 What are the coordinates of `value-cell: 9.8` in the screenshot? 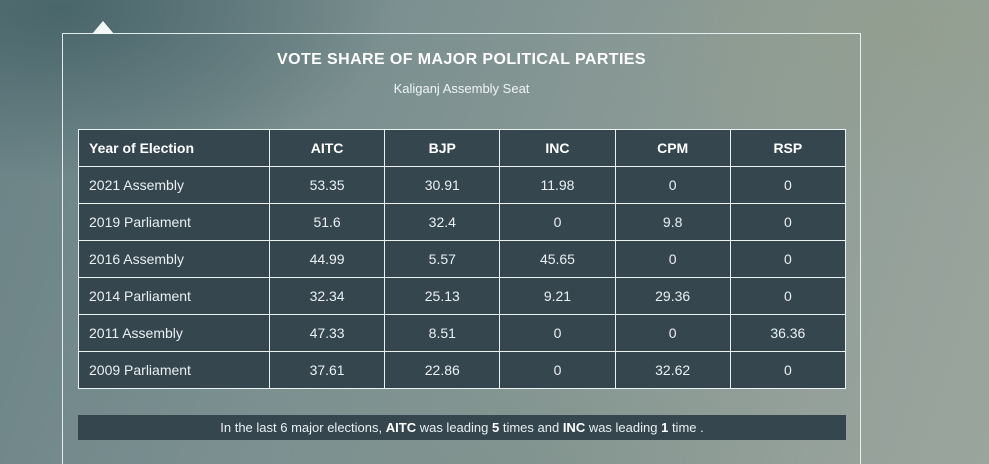 It's located at (672, 222).